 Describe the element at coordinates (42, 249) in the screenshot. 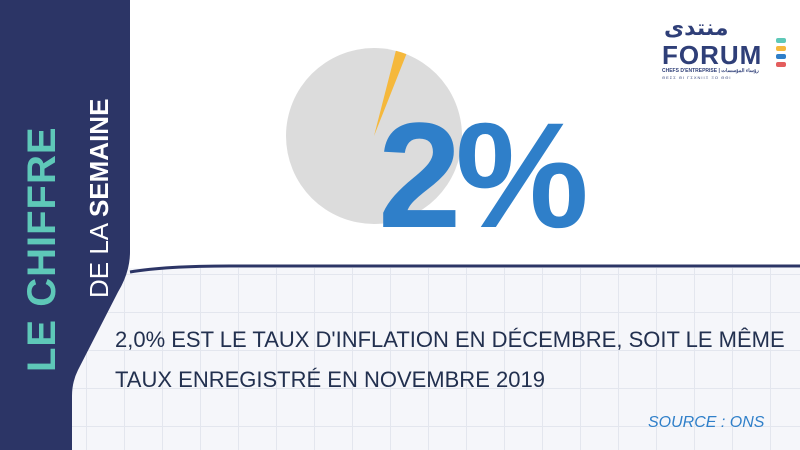

I see `banner-title: LE CHIFFRE` at that location.